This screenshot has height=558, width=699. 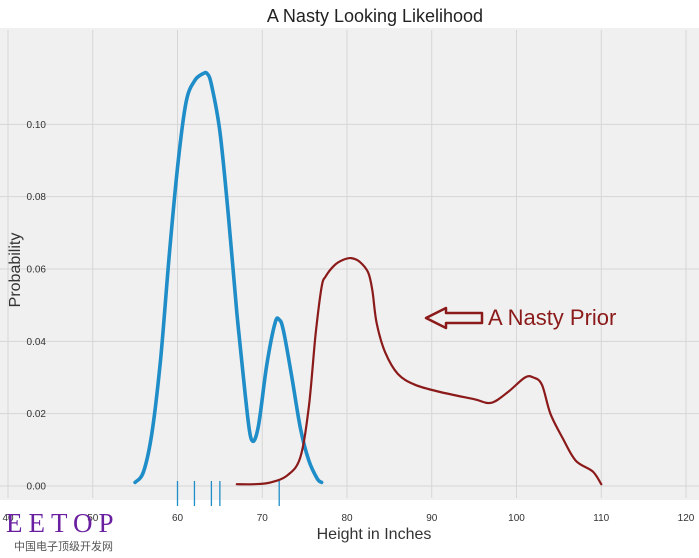 I want to click on x-tick-label: 80, so click(x=347, y=518).